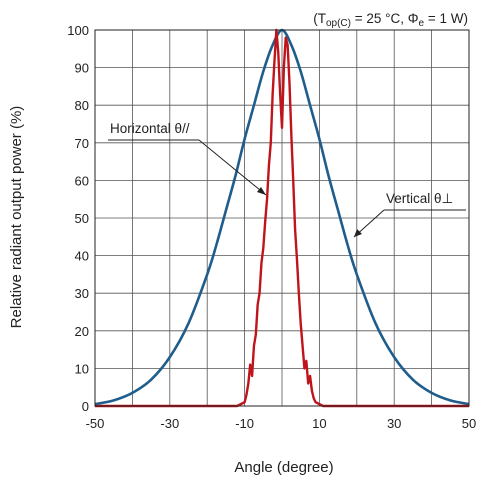 This screenshot has width=481, height=480. I want to click on y-tick-label: 30, so click(82, 293).